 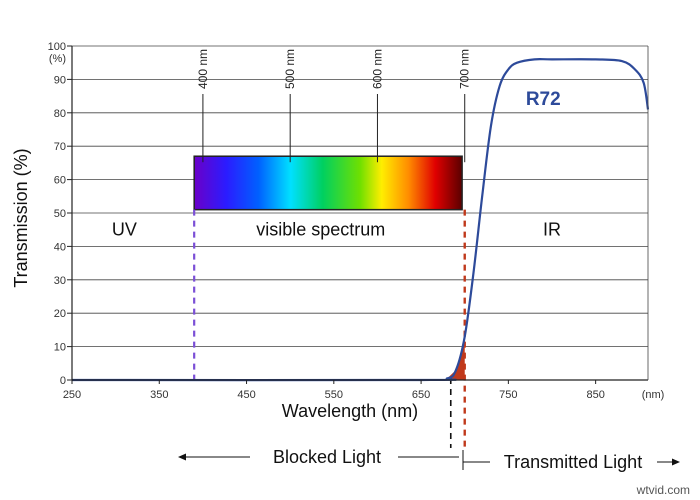 I want to click on wavelength-marker-label: 700 nm, so click(x=465, y=69).